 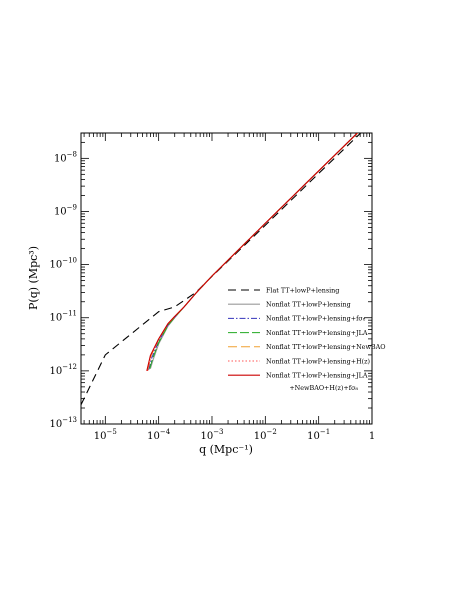 What do you see at coordinates (317, 333) in the screenshot?
I see `legend-label-4: Nonflat TT+lowP+lensing+JLA` at bounding box center [317, 333].